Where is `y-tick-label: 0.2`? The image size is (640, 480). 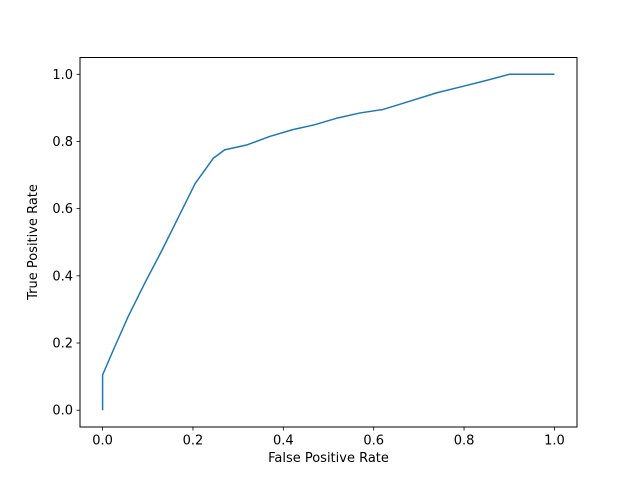
y-tick-label: 0.2 is located at coordinates (62, 344).